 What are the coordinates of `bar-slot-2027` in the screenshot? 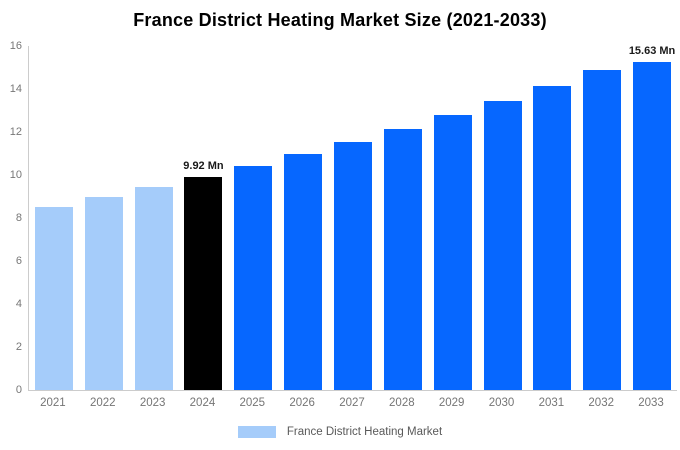 It's located at (353, 218).